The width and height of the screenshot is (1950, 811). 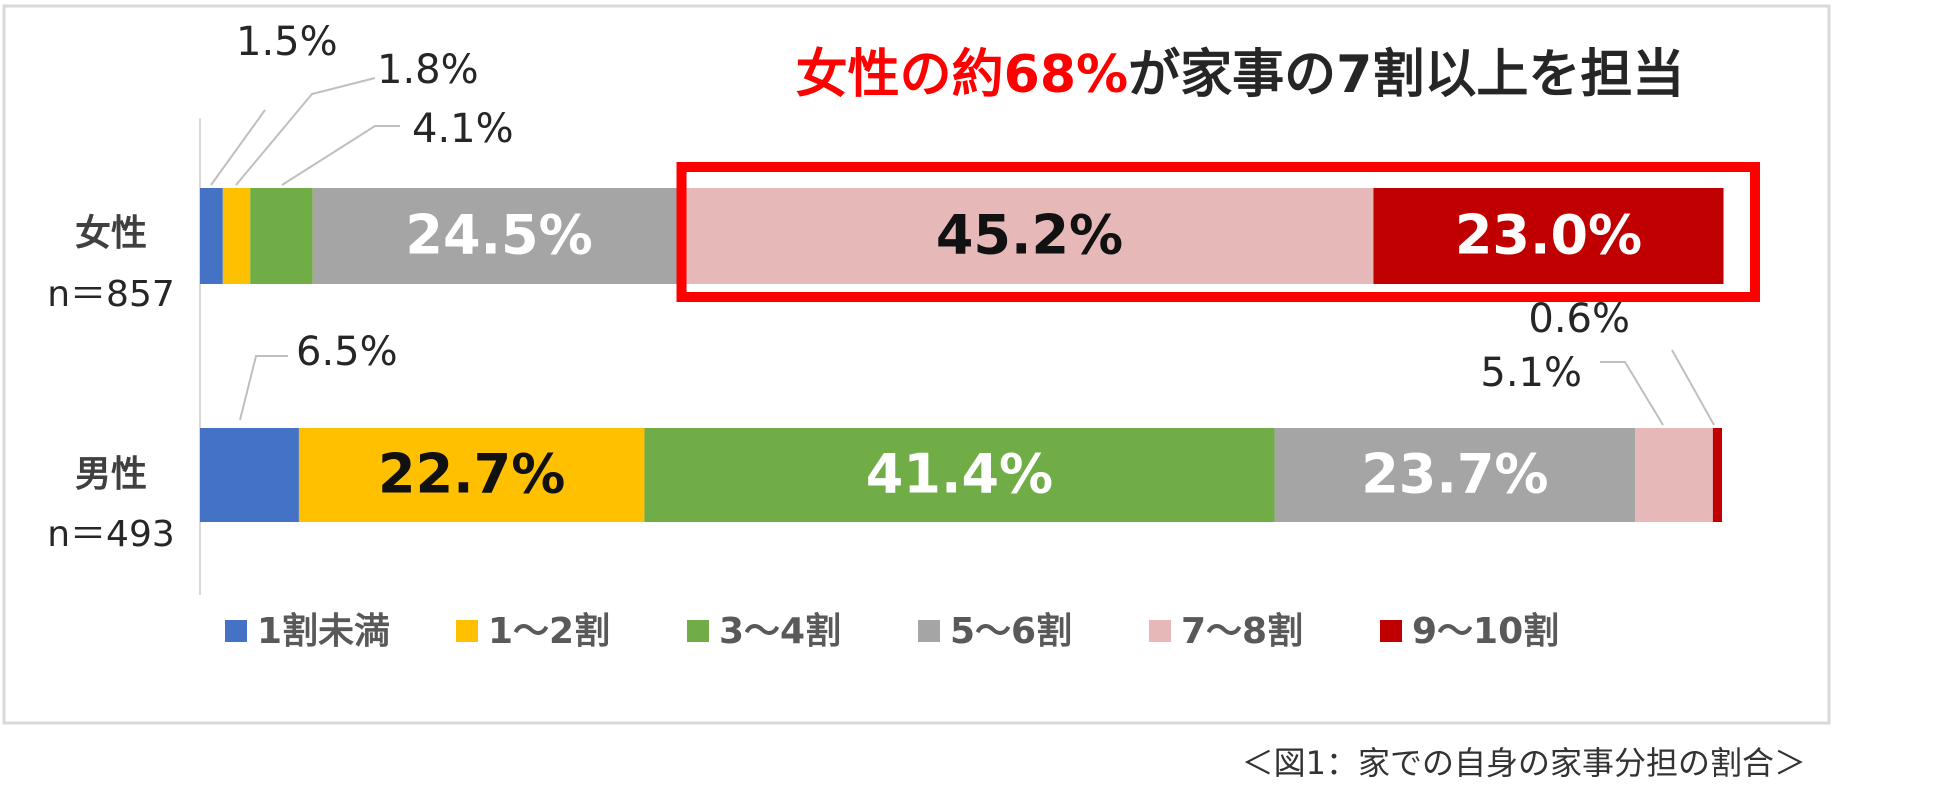 I want to click on title-rest: が家事の7割以上を担当, so click(x=1406, y=75).